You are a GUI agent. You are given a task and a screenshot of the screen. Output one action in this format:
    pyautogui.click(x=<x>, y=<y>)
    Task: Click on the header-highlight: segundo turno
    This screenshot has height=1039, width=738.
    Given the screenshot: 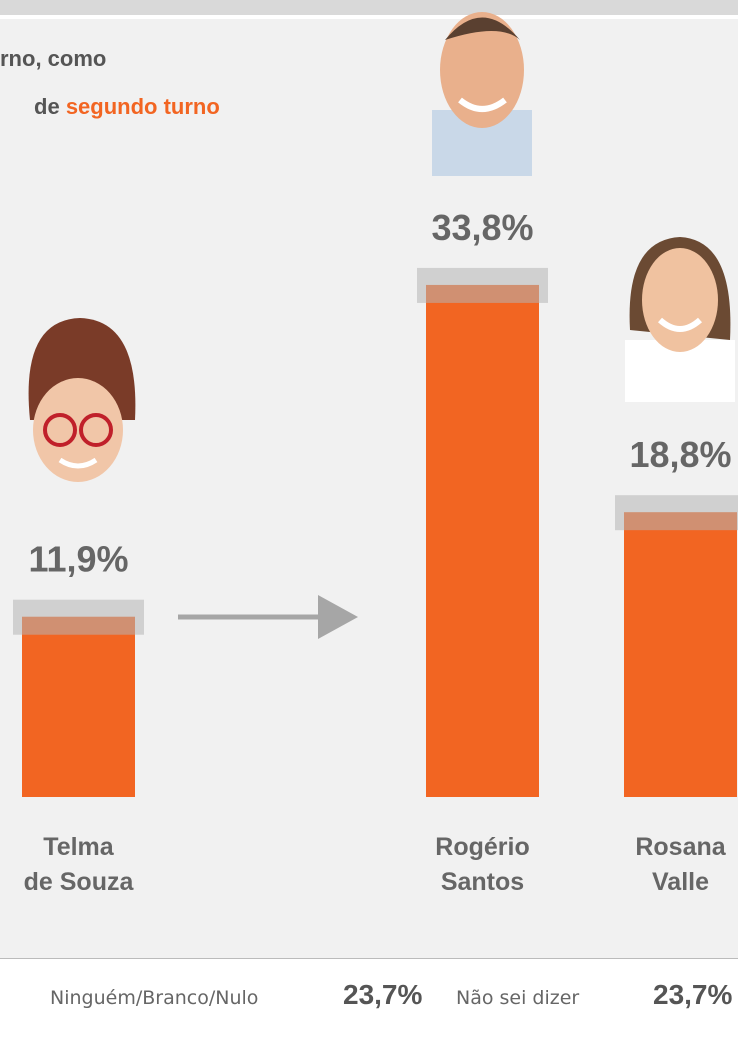 What is the action you would take?
    pyautogui.click(x=143, y=106)
    